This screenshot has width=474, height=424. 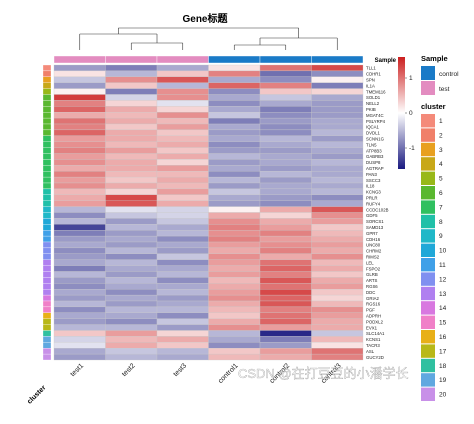 I want to click on cluster-legend-label: 4, so click(x=441, y=164).